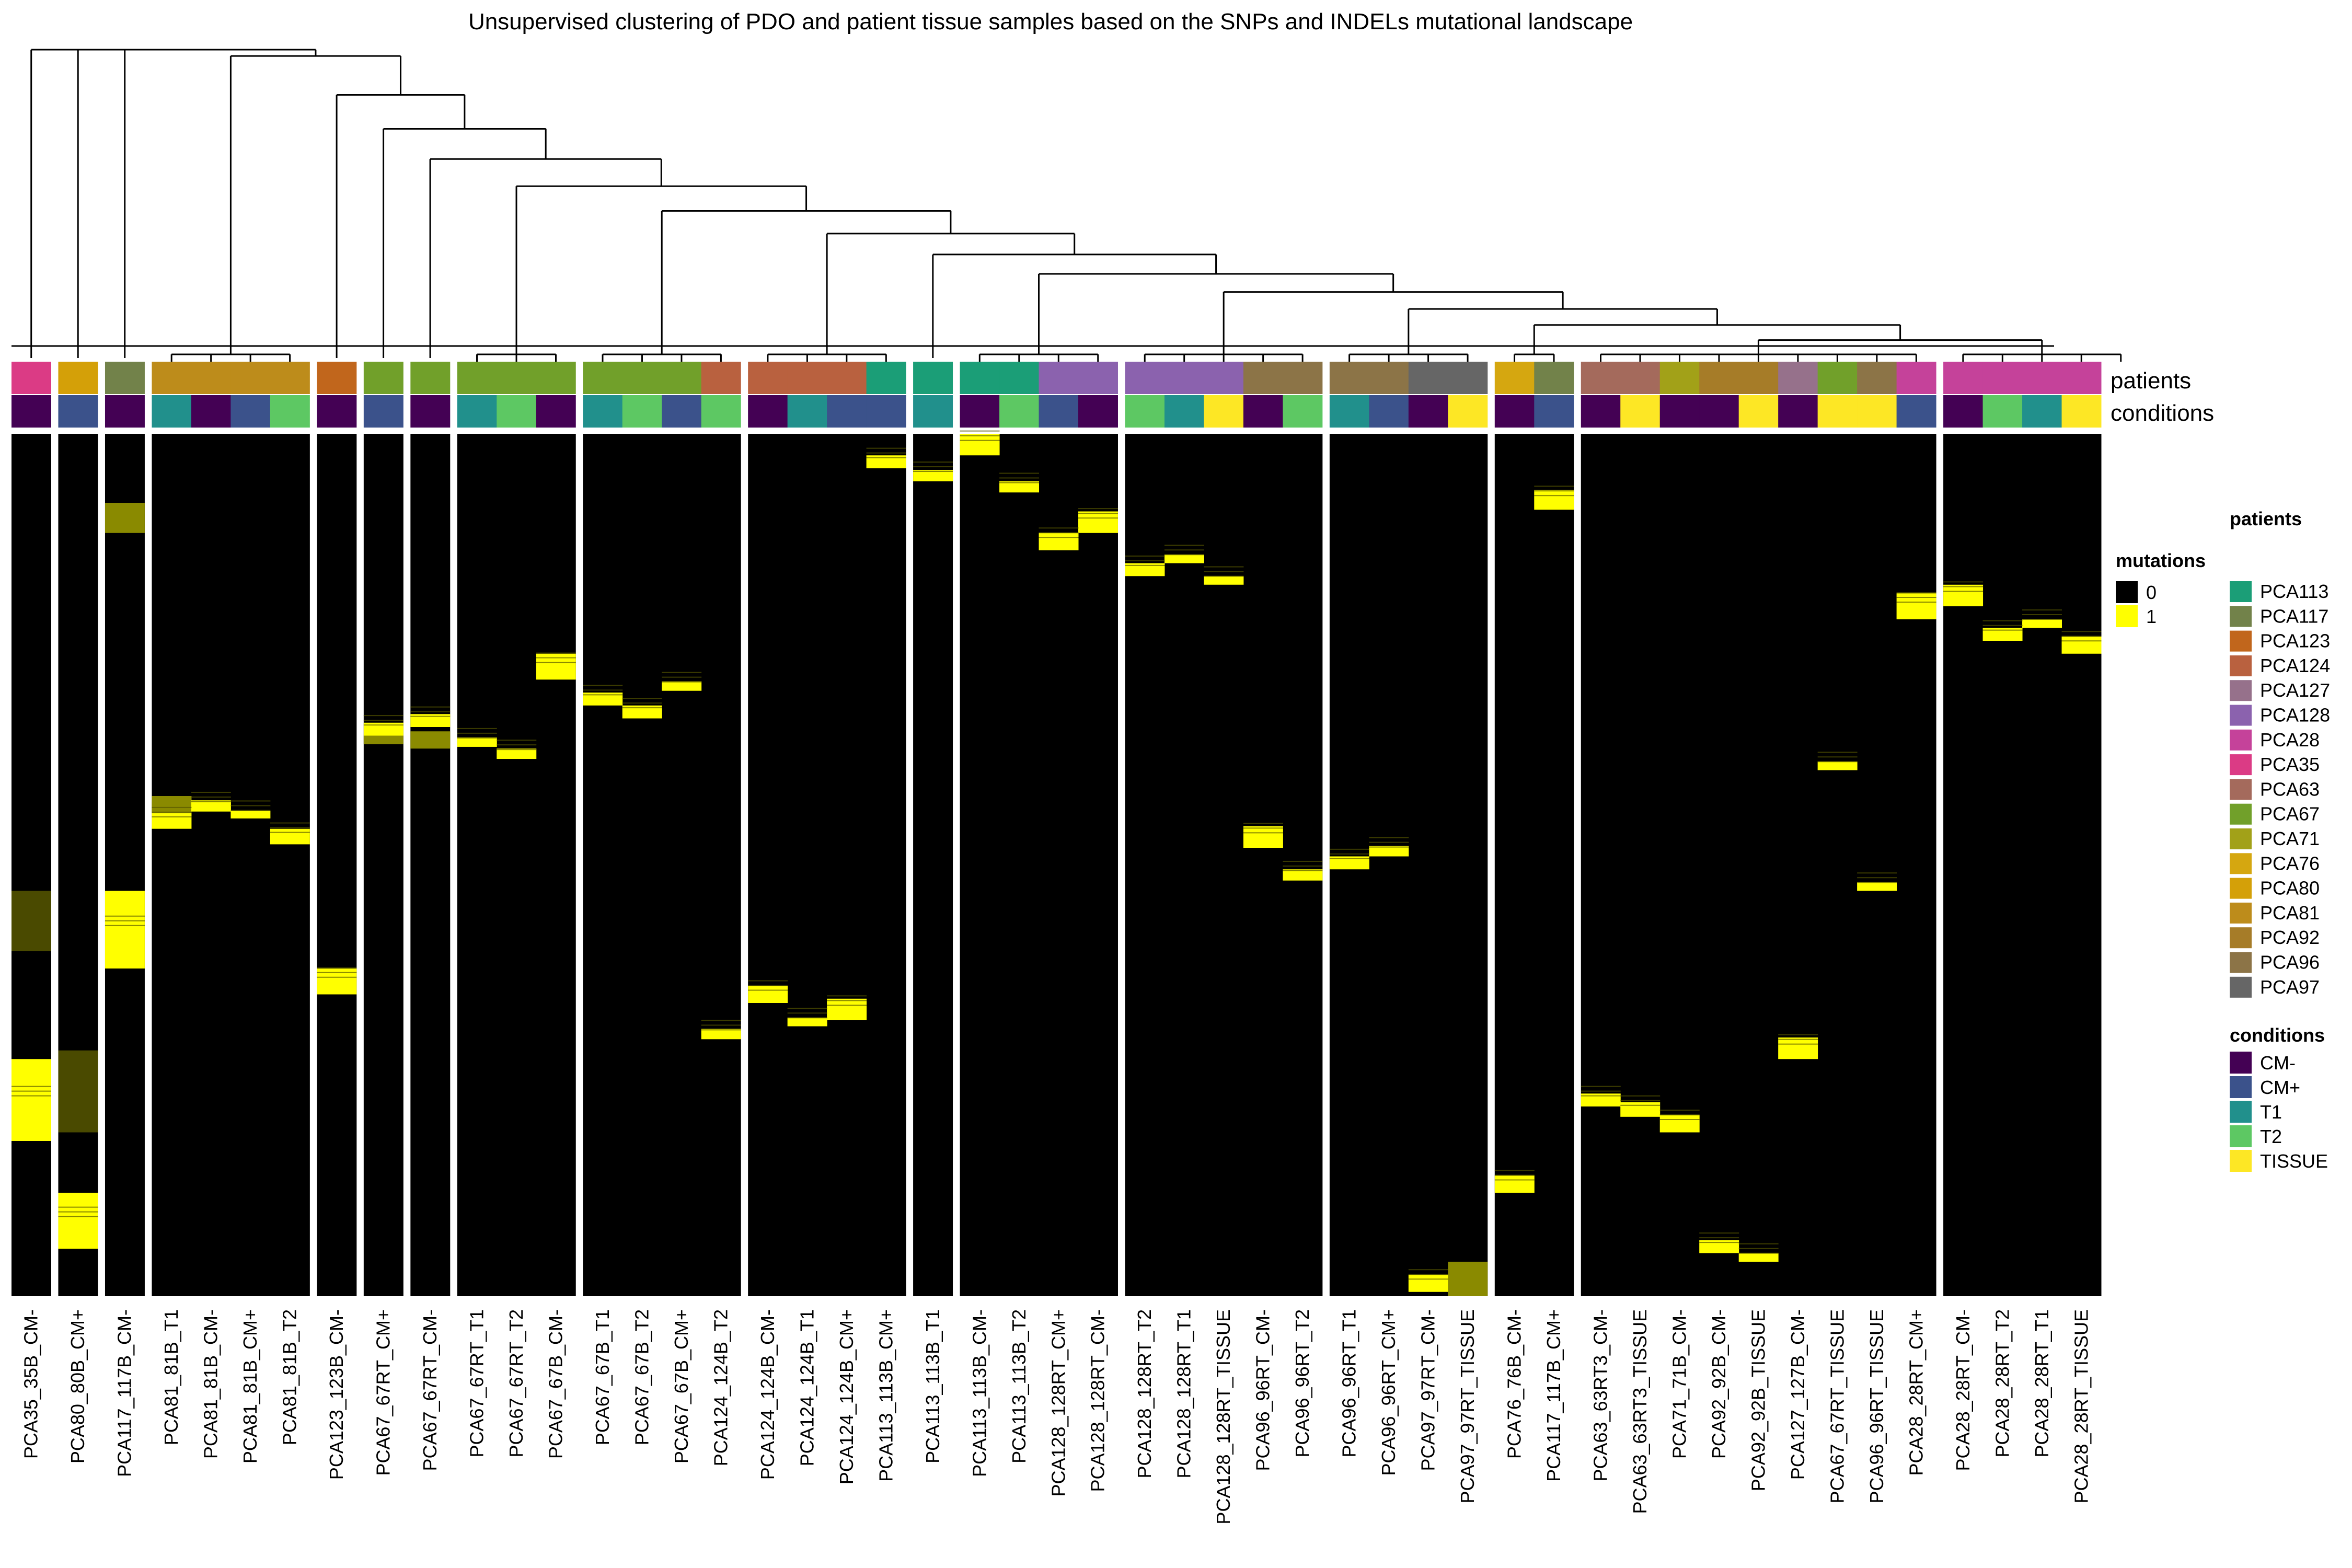  Describe the element at coordinates (1302, 1383) in the screenshot. I see `column-label: PCA96_96RT_T2` at that location.